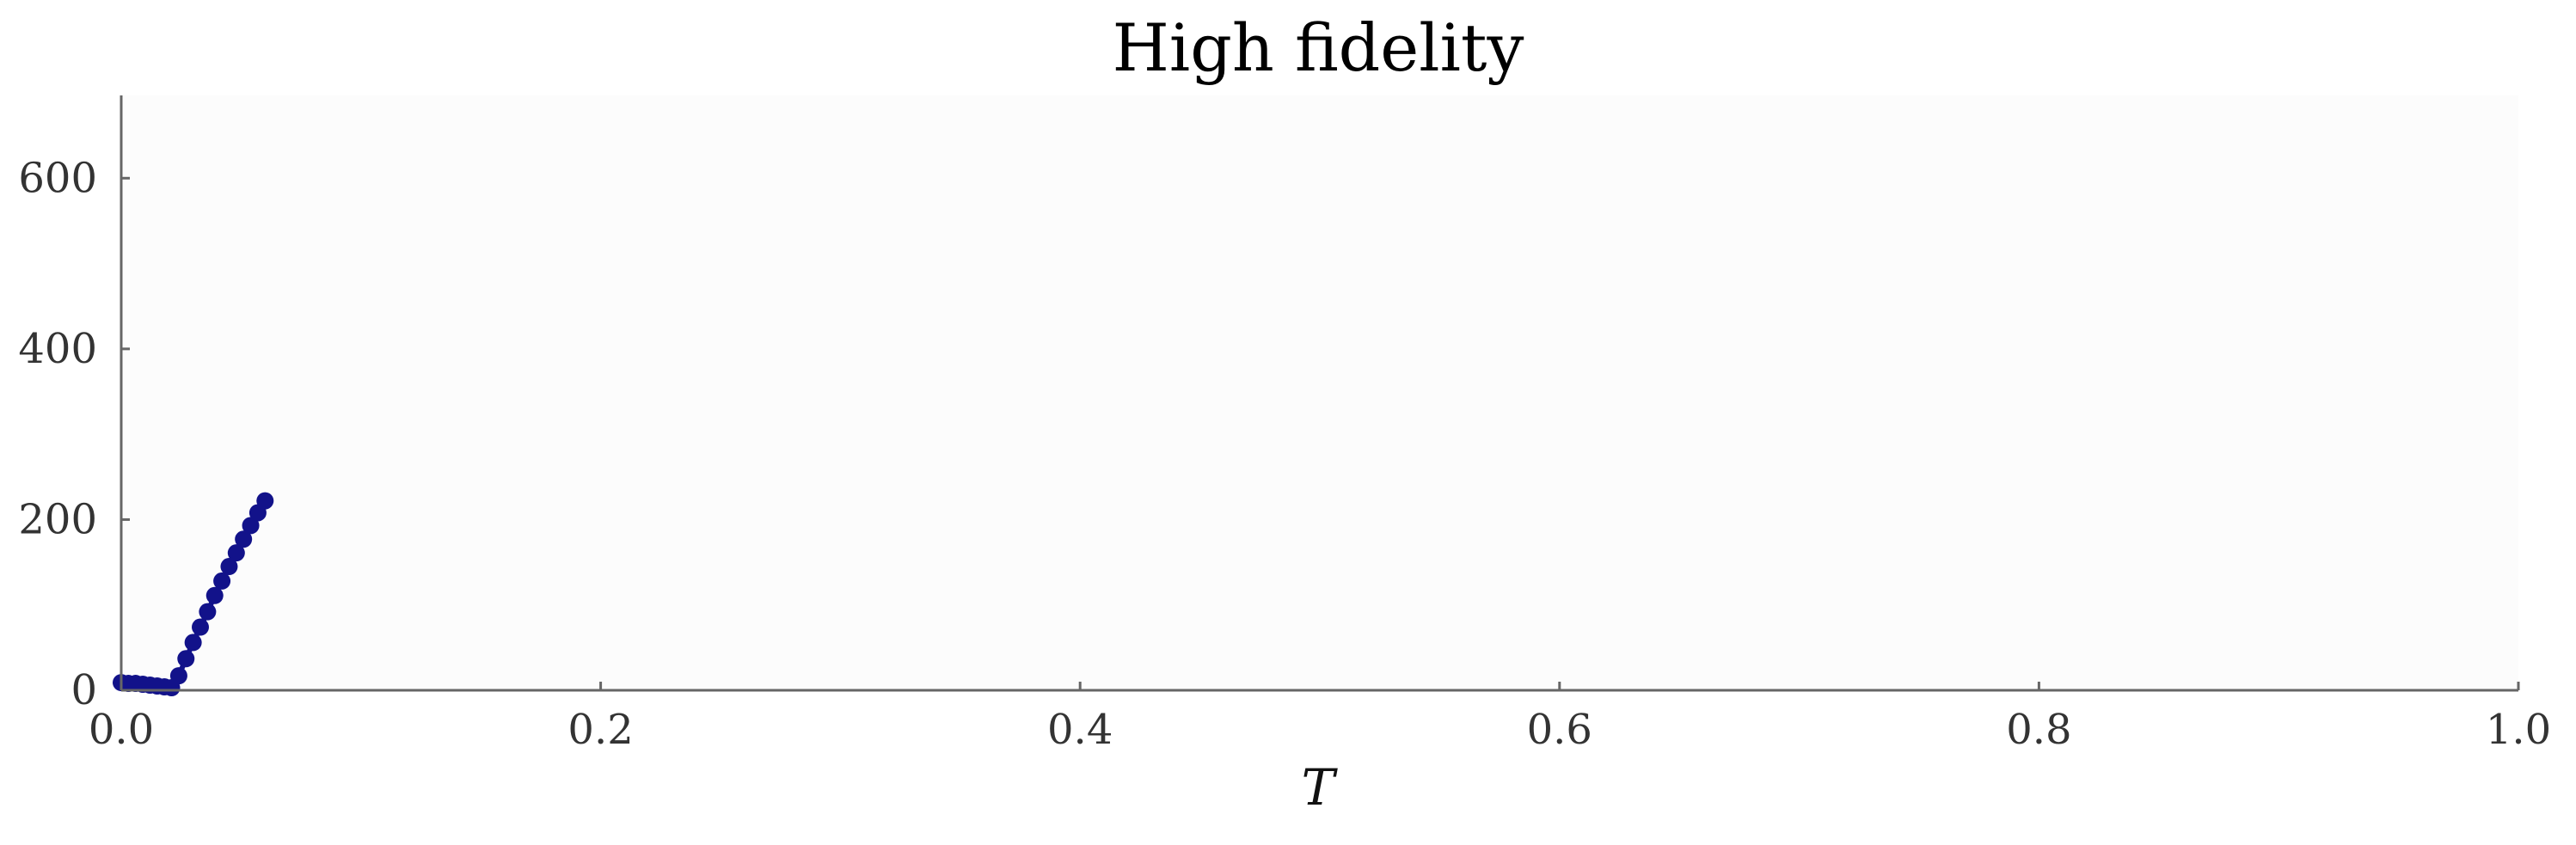 This screenshot has height=845, width=2576. Describe the element at coordinates (57, 178) in the screenshot. I see `y-tick-label: 600` at that location.